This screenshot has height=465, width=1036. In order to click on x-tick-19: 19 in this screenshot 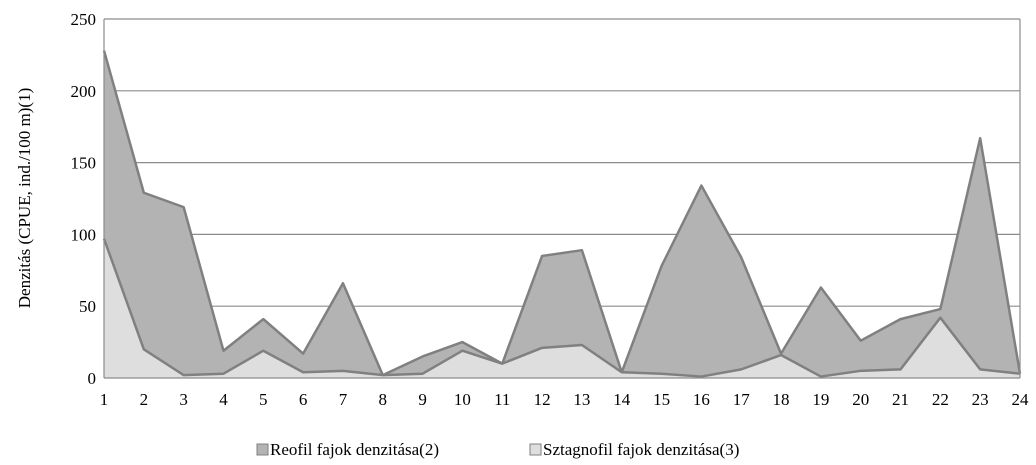, I will do `click(820, 399)`.